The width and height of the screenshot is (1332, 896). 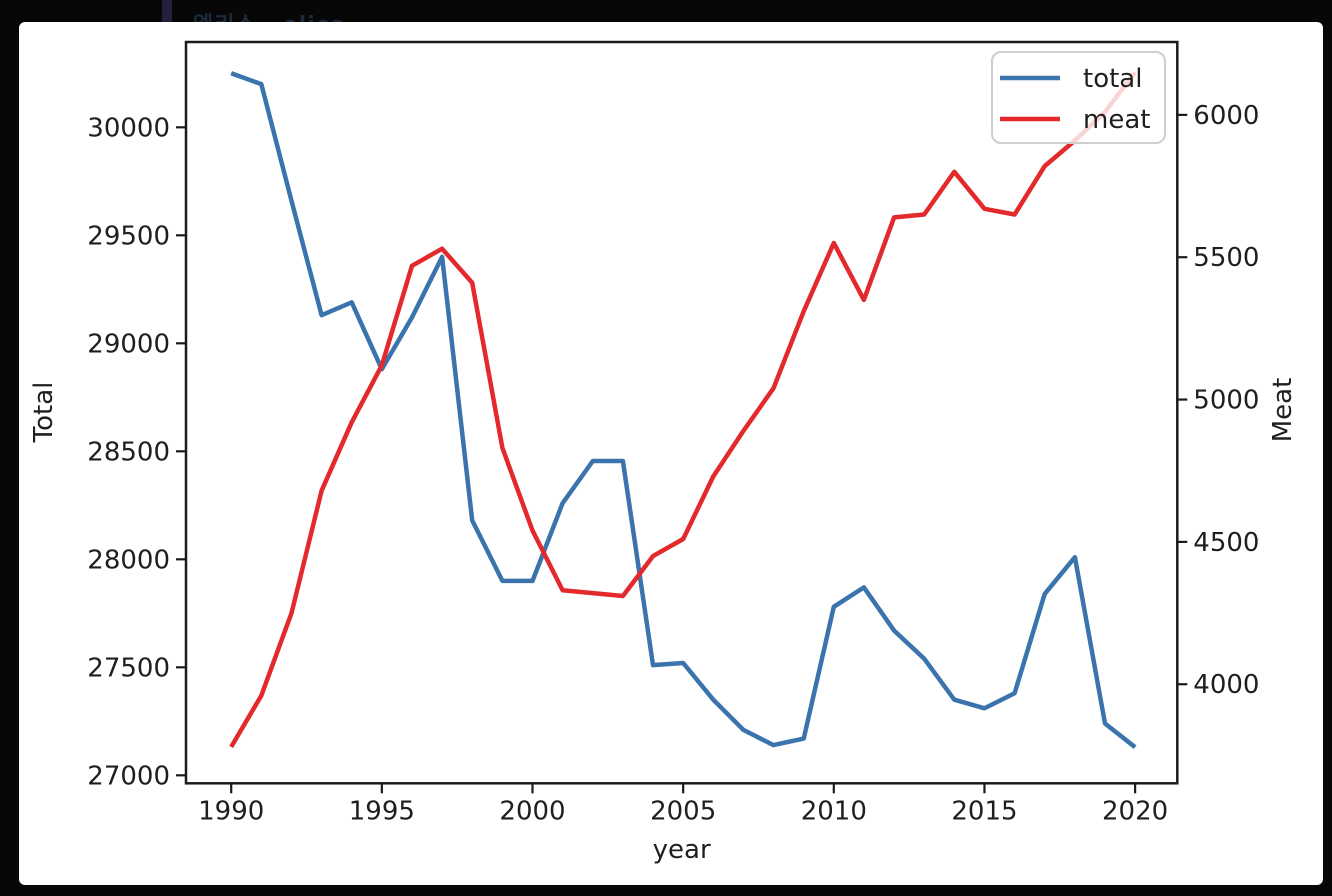 What do you see at coordinates (167, 12) in the screenshot?
I see `header-accent-bar` at bounding box center [167, 12].